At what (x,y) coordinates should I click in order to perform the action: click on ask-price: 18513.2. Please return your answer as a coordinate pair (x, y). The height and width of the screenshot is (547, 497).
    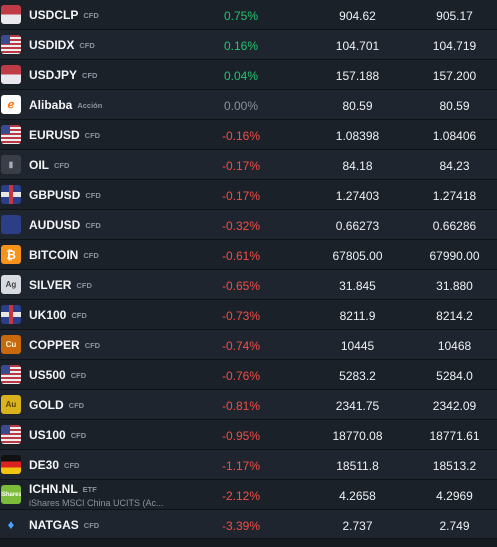
    Looking at the image, I should click on (454, 466).